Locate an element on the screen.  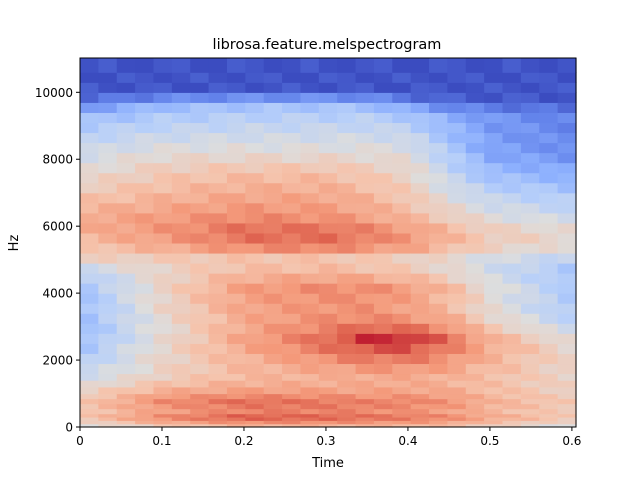
x-tick-label: 0.3 is located at coordinates (325, 441).